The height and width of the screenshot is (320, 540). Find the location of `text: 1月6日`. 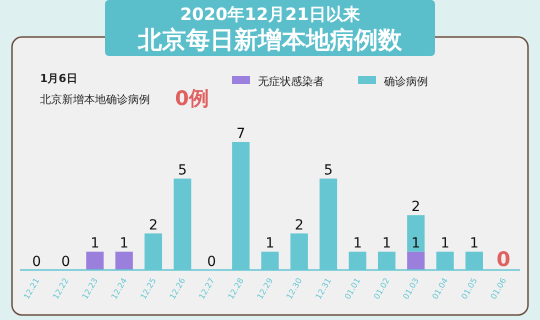

text: 1月6日 is located at coordinates (59, 78).